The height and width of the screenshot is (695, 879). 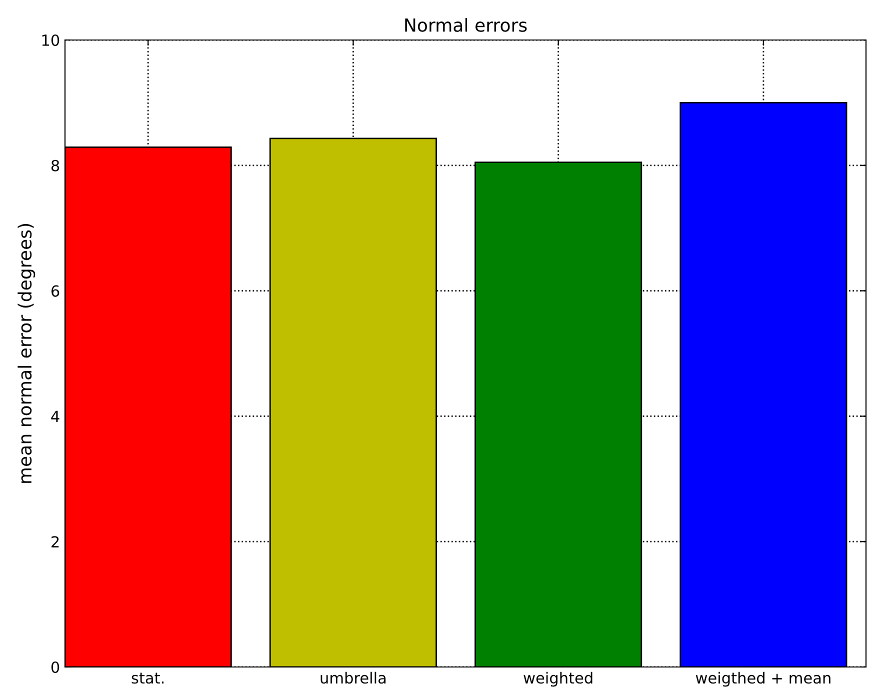 What do you see at coordinates (353, 678) in the screenshot?
I see `x-tick-label: umbrella` at bounding box center [353, 678].